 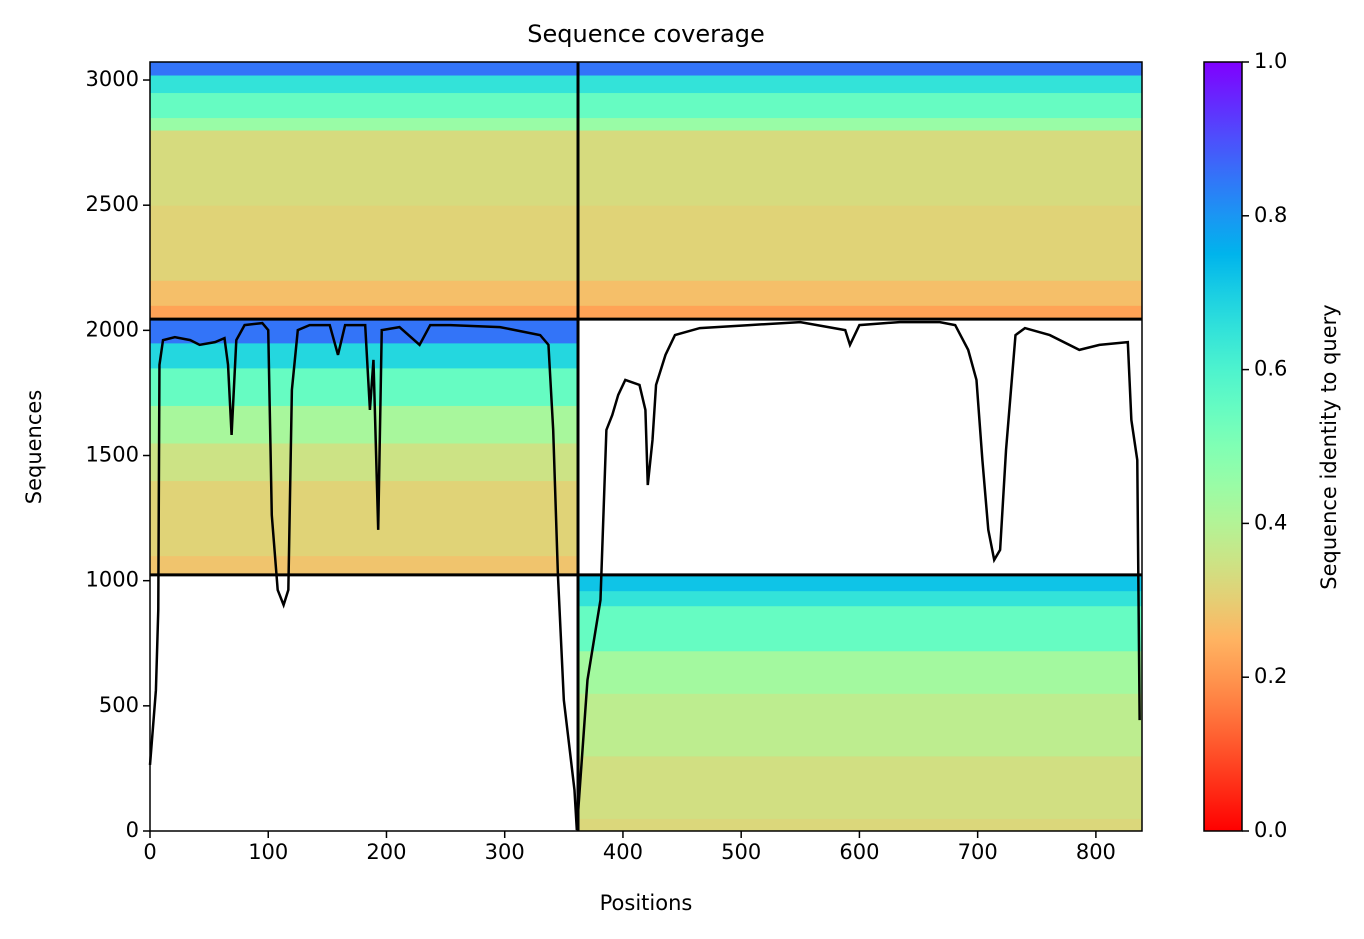 What do you see at coordinates (1270, 61) in the screenshot?
I see `colorbar-tick-label: 1.0` at bounding box center [1270, 61].